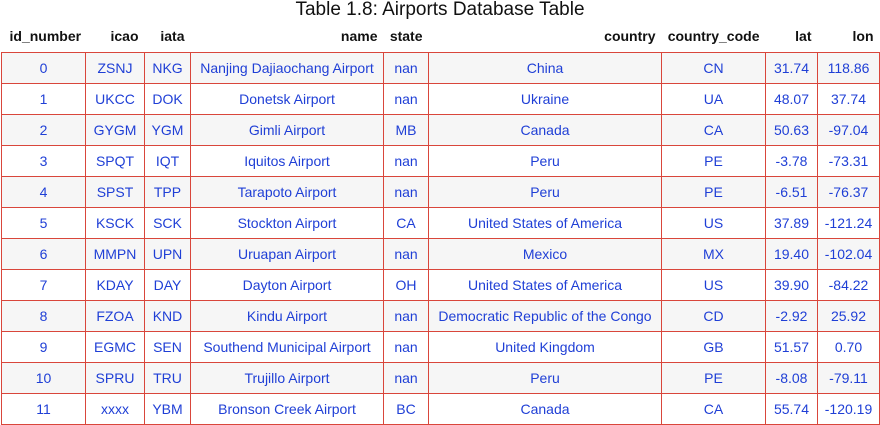 The width and height of the screenshot is (880, 425). What do you see at coordinates (545, 99) in the screenshot?
I see `cell-country: Ukraine` at bounding box center [545, 99].